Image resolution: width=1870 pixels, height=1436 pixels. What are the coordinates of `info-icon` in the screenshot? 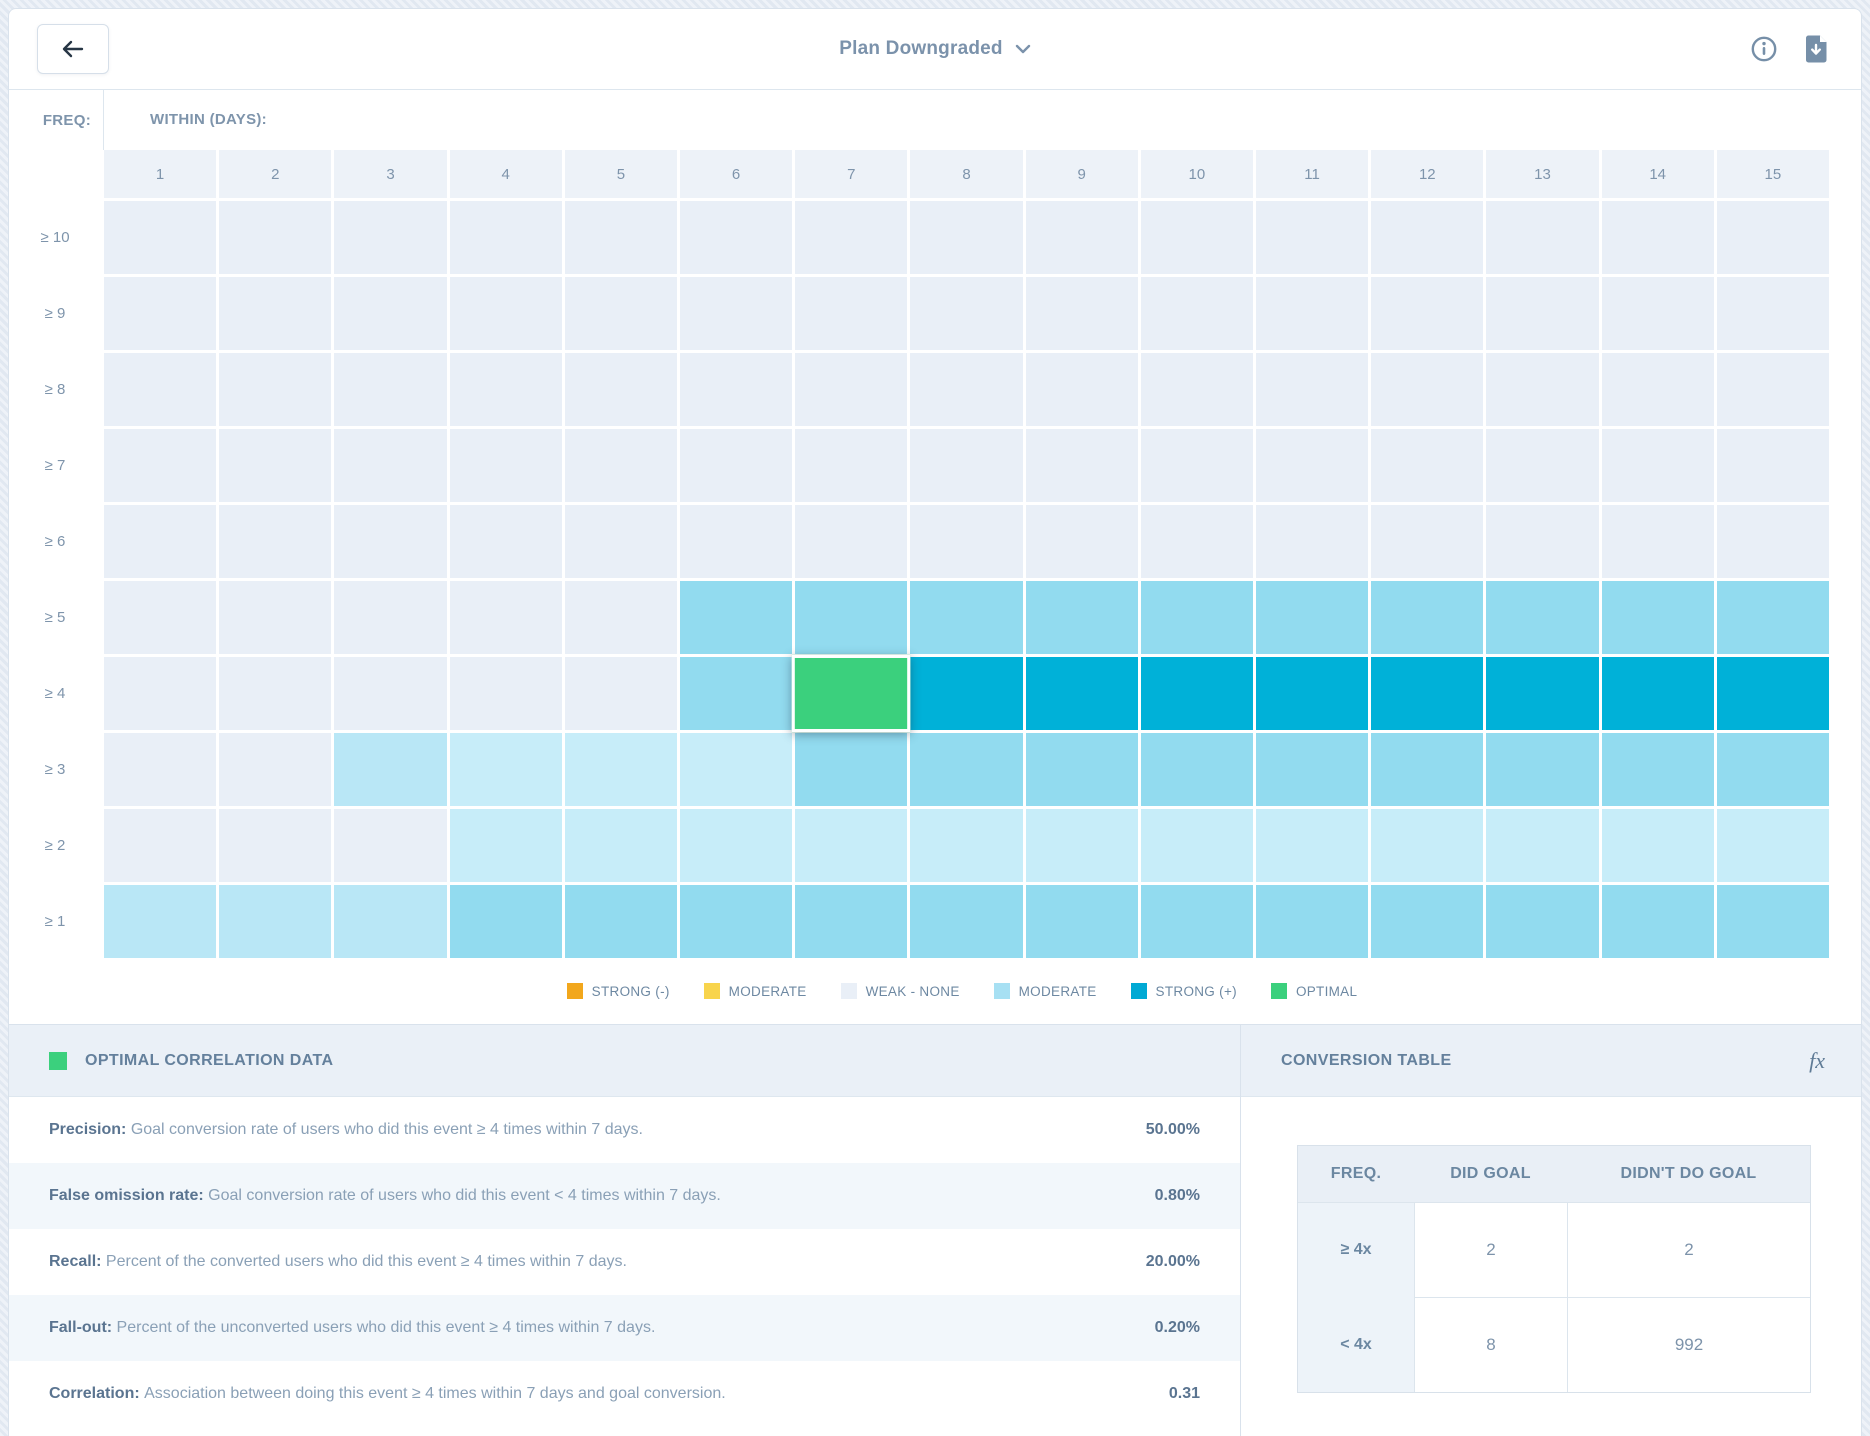 It's located at (1764, 49).